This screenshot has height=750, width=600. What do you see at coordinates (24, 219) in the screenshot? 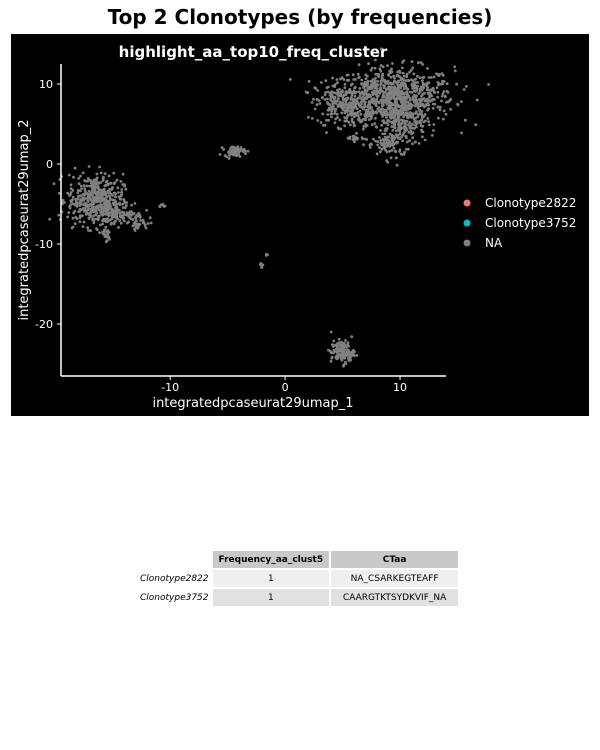
I see `y-axis-label: integratedpcaseurat29umap_2` at bounding box center [24, 219].